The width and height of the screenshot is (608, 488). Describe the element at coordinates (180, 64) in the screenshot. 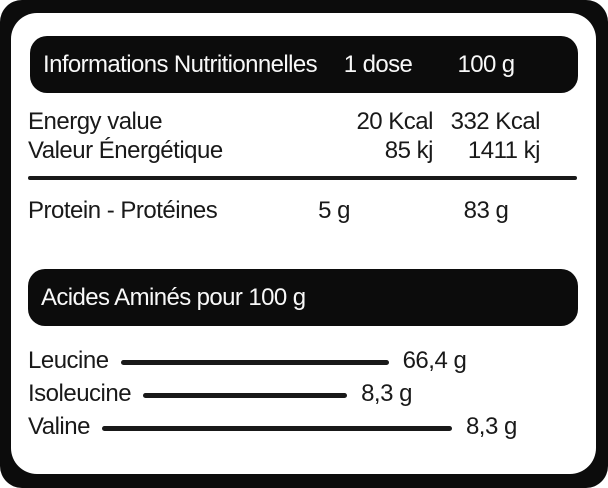

I see `nutrition-info-title: Informations Nutritionnelles` at that location.